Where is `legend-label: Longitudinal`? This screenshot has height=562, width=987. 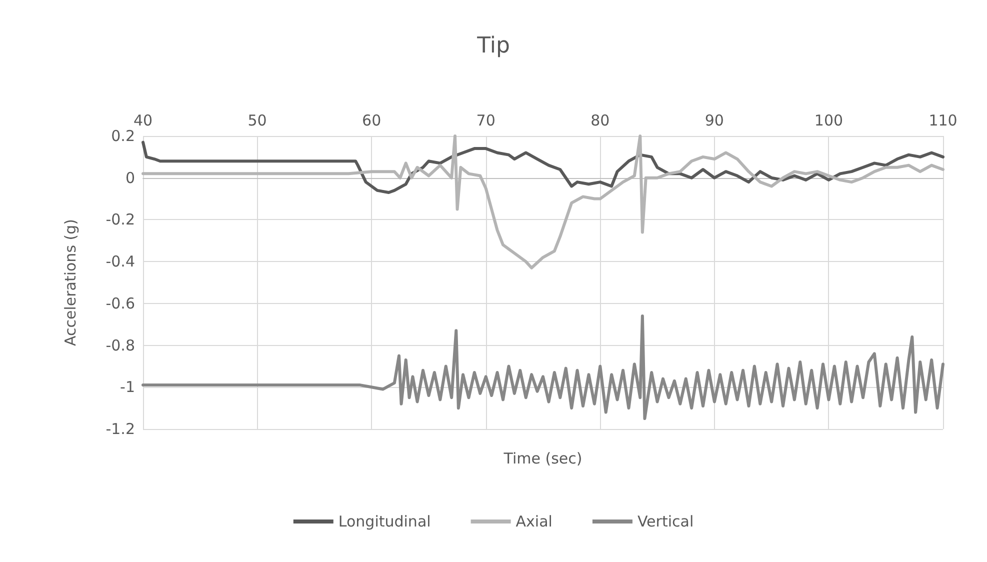 legend-label: Longitudinal is located at coordinates (384, 521).